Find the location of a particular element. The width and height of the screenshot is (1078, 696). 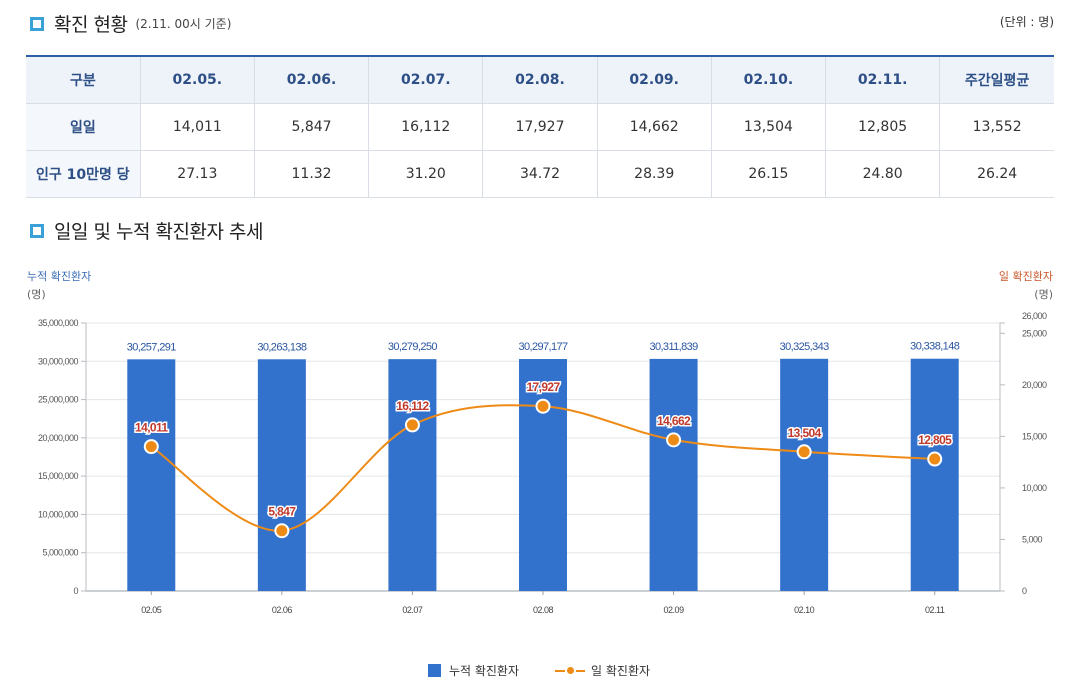

legend-line-swatch is located at coordinates (570, 670).